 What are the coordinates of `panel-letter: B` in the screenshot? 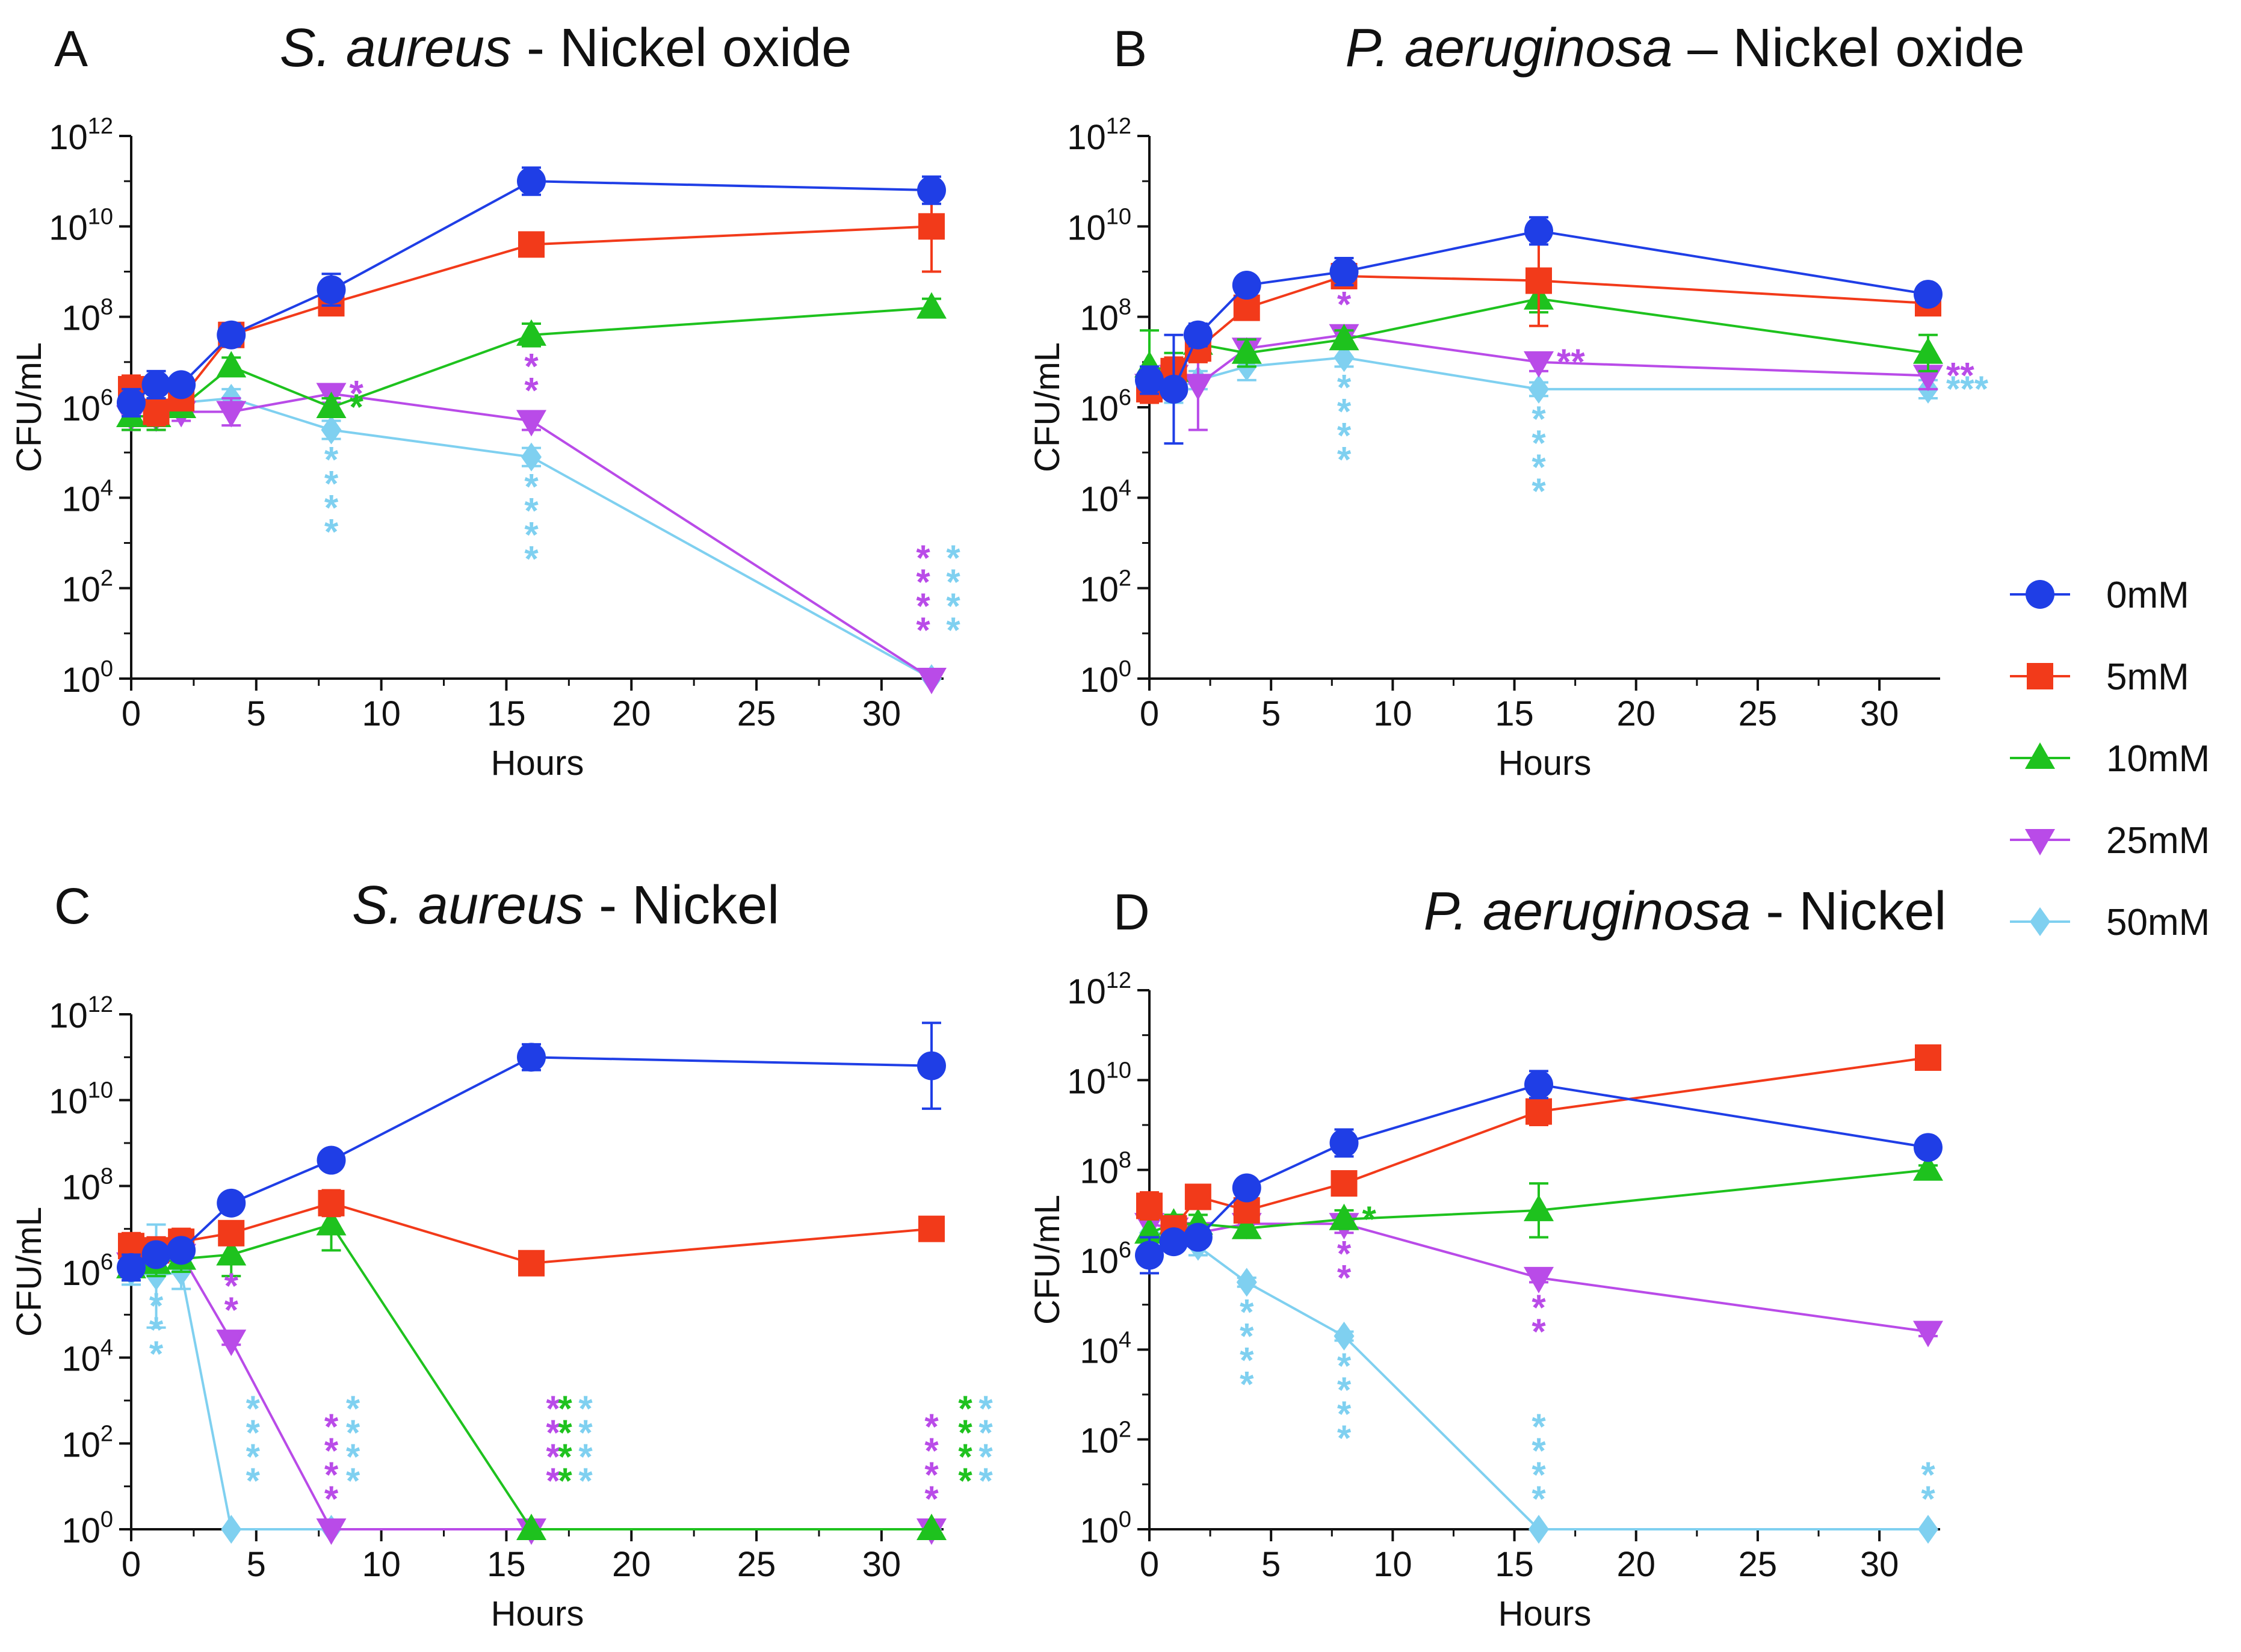 It's located at (1130, 48).